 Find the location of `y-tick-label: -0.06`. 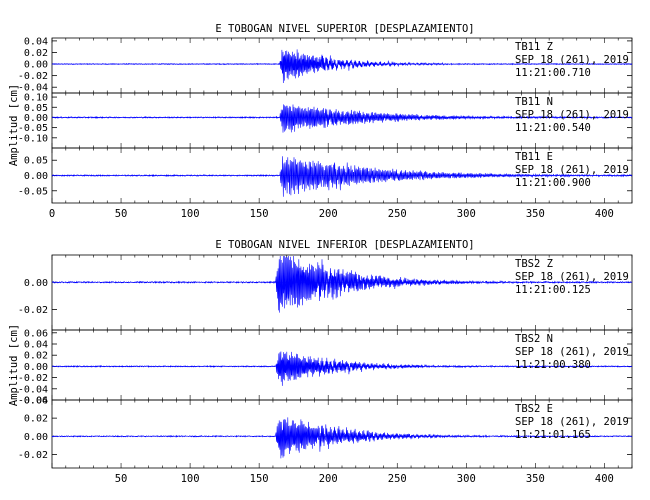

y-tick-label: -0.06 is located at coordinates (33, 401).